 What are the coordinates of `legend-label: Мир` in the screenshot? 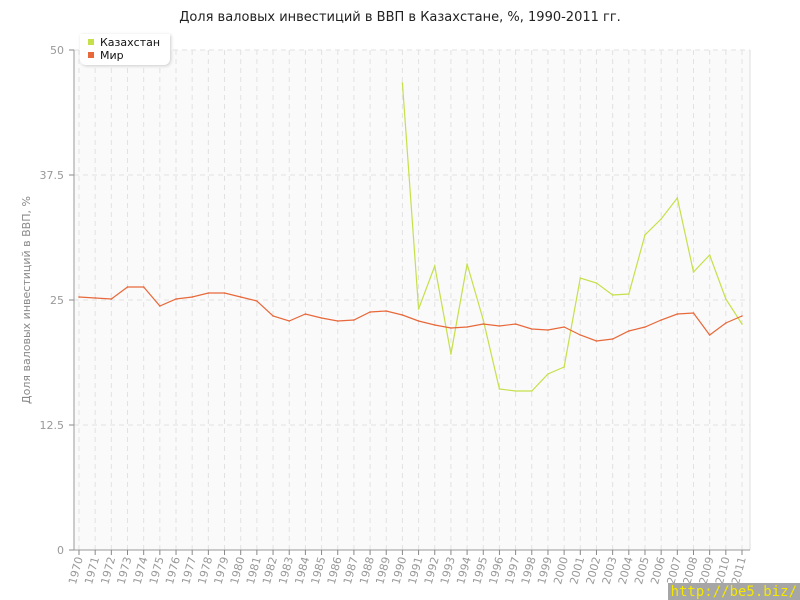 It's located at (112, 55).